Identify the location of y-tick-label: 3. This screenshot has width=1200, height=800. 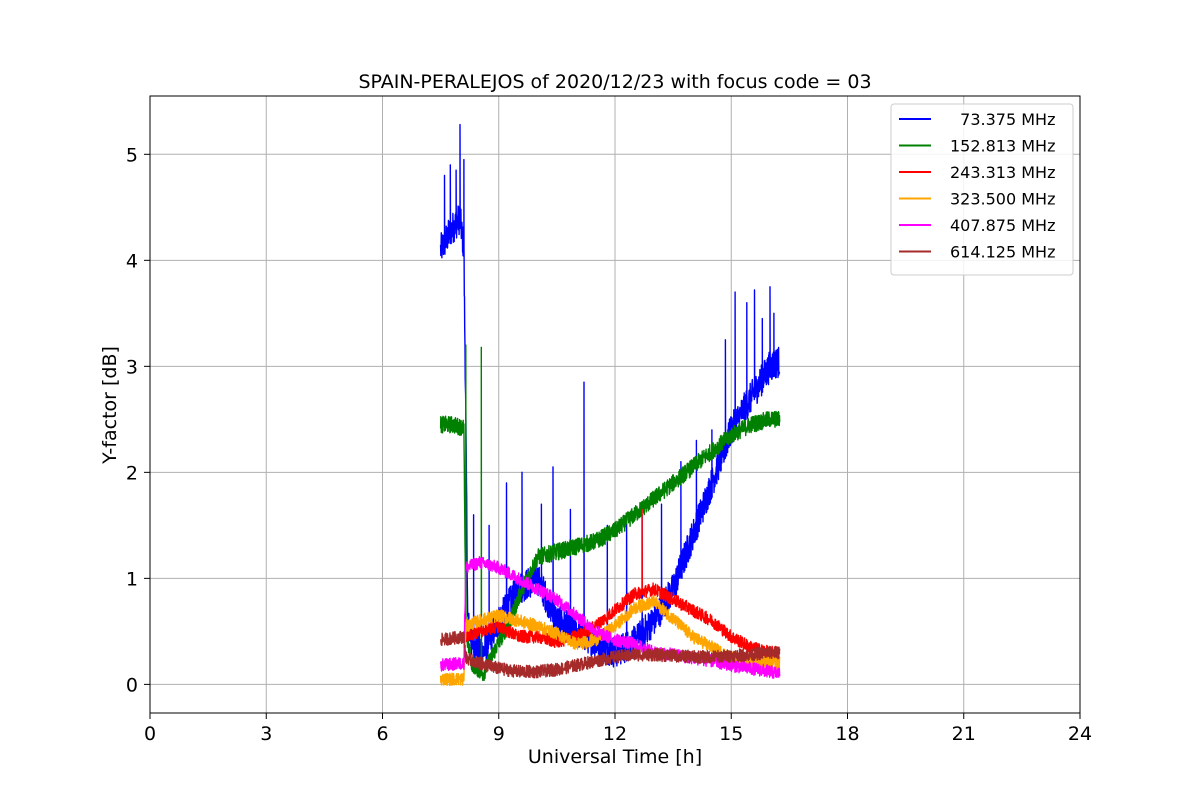
(132, 367).